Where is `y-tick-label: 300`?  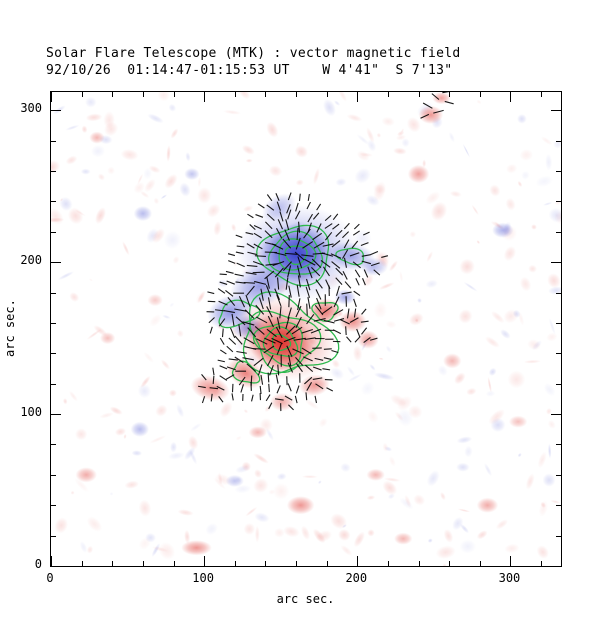
y-tick-label: 300 is located at coordinates (31, 108).